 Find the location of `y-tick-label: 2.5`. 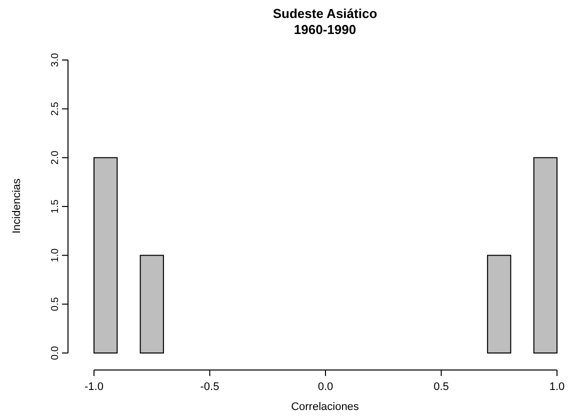

y-tick-label: 2.5 is located at coordinates (55, 108).